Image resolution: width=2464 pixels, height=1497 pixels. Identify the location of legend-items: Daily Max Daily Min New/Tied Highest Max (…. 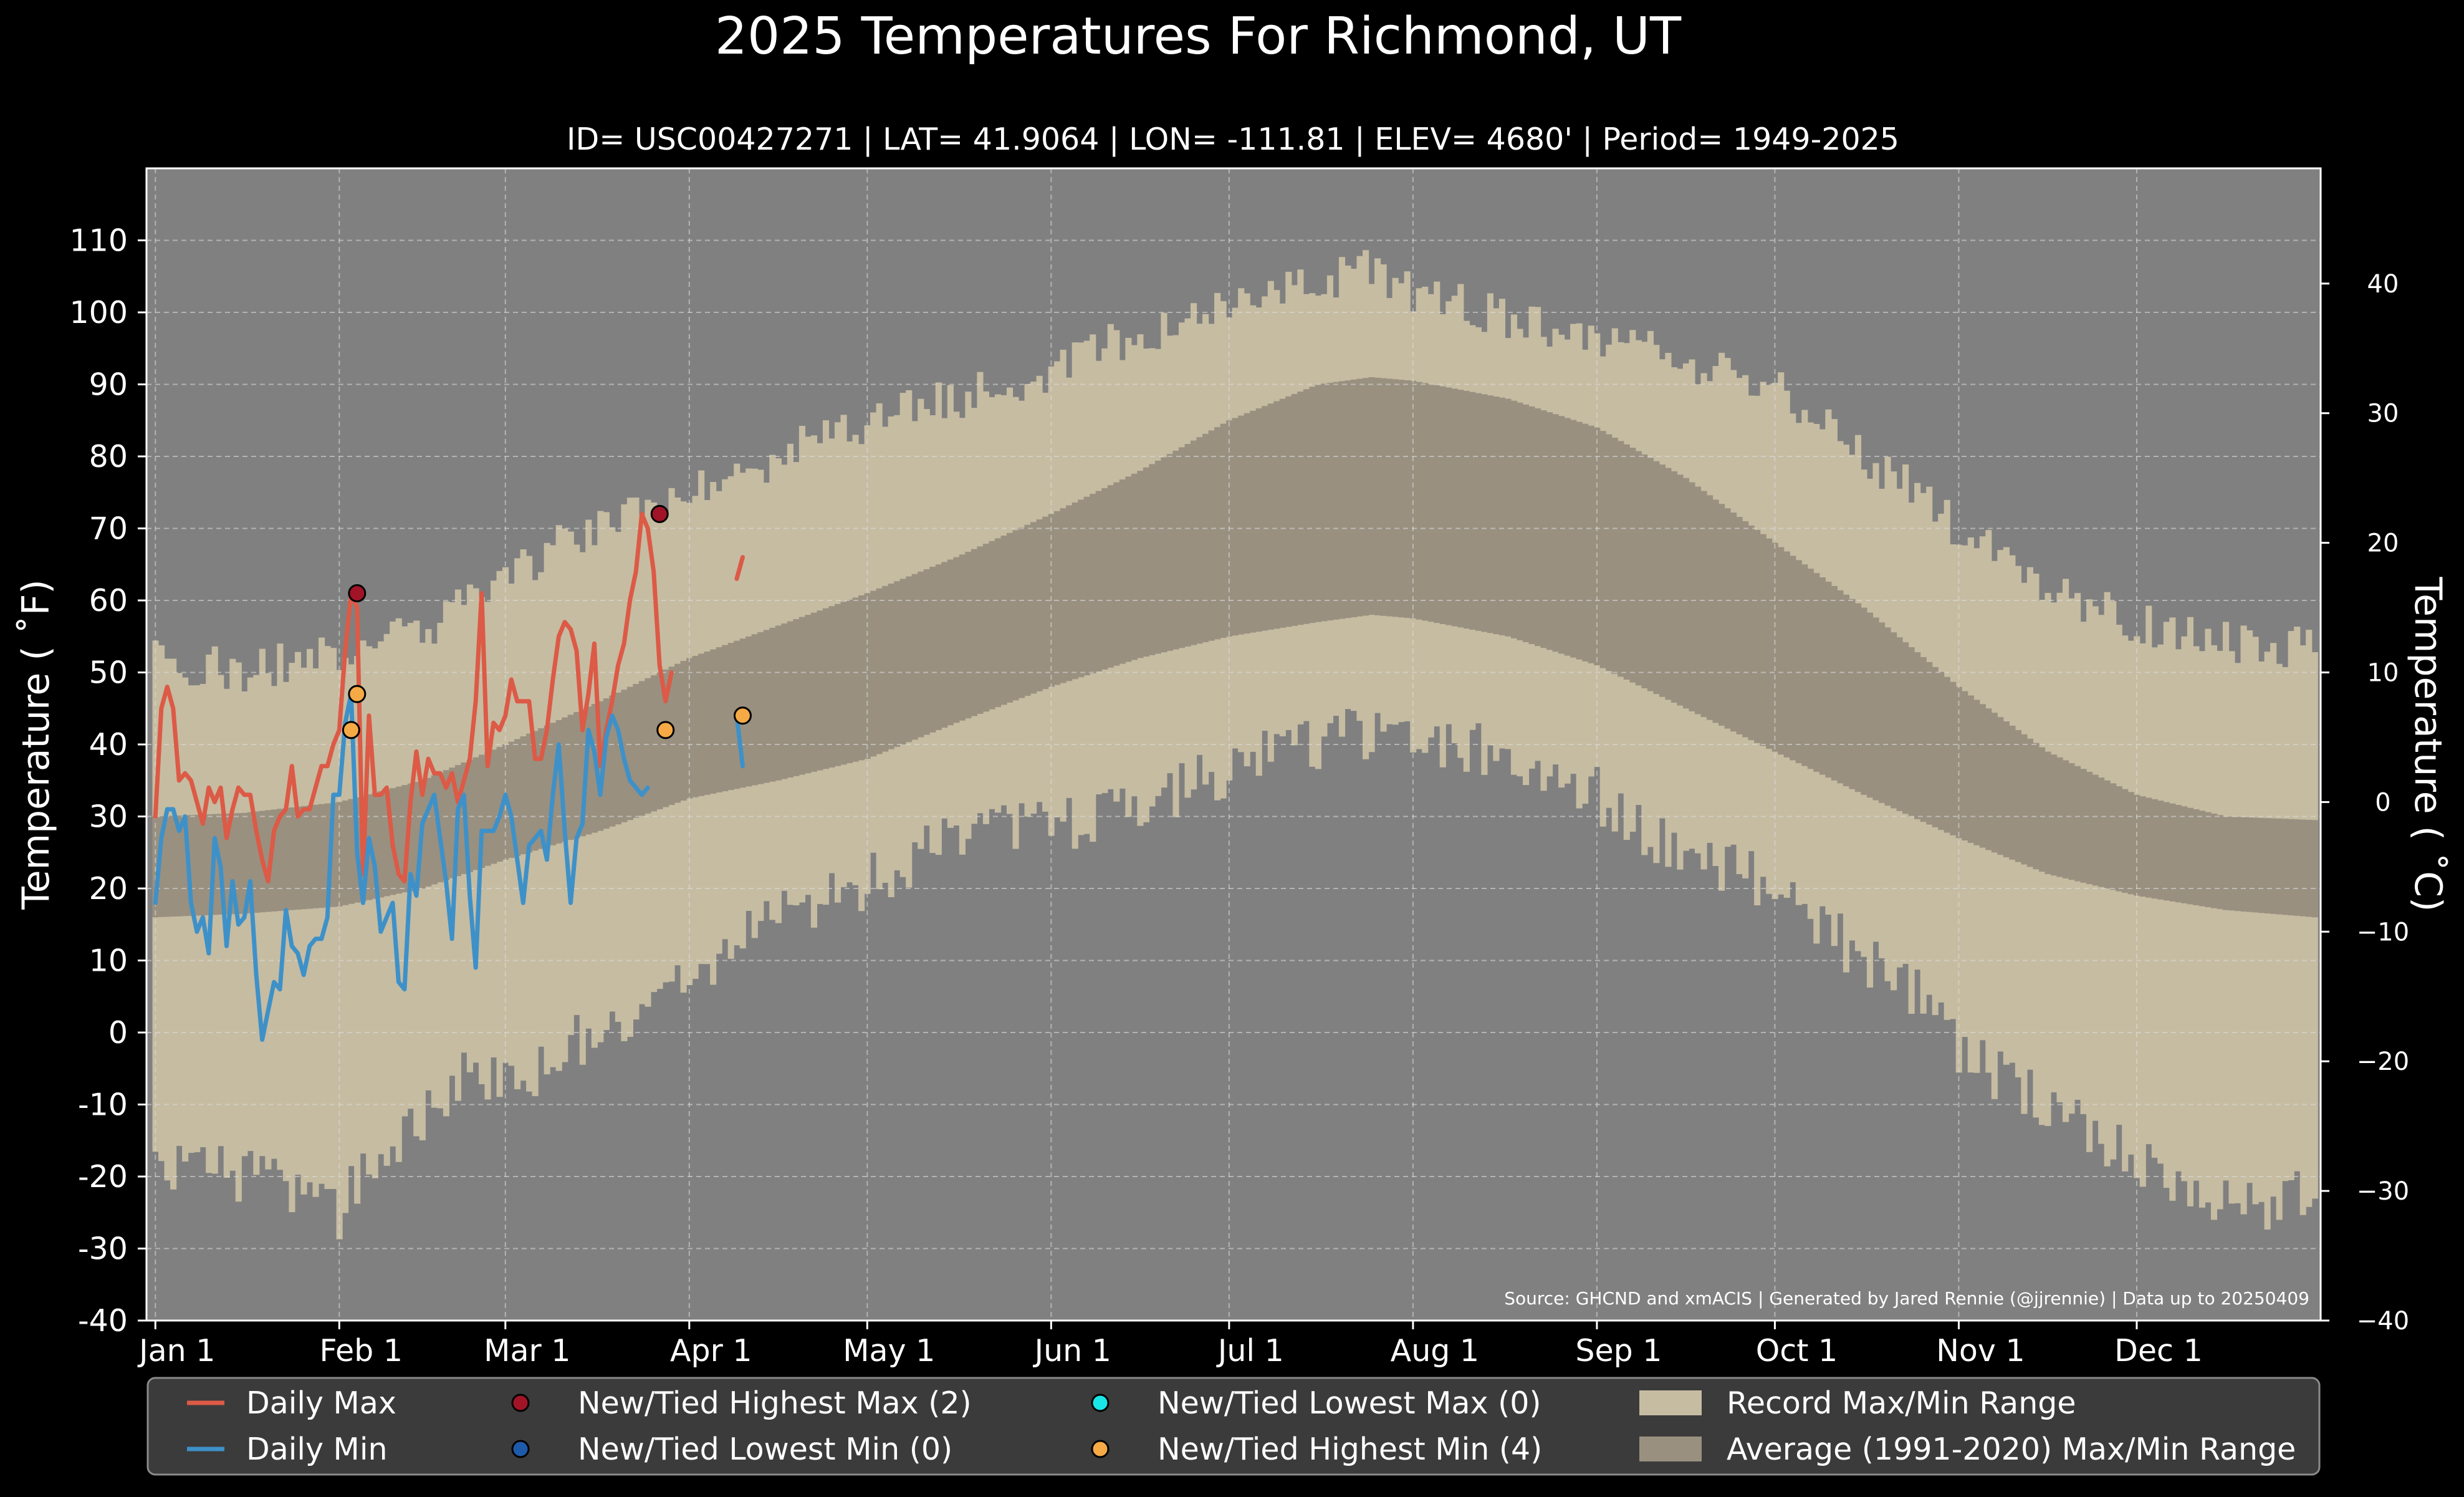
(1241, 1426).